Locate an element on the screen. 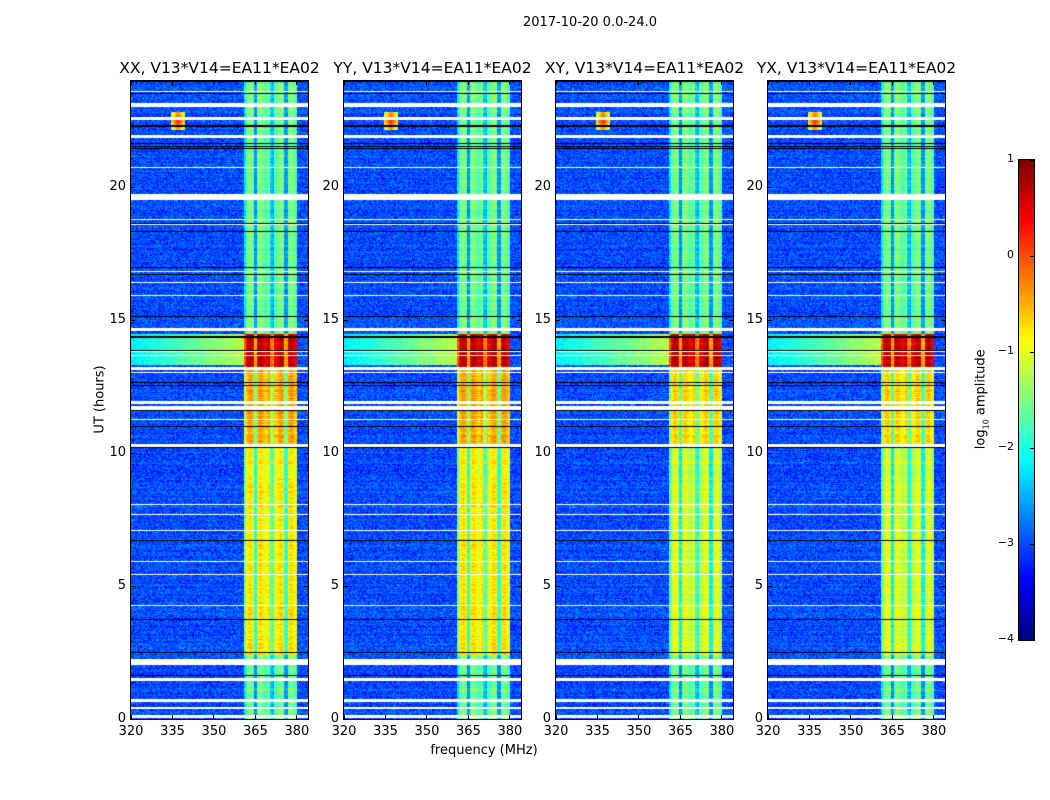 This screenshot has height=800, width=1050. panel-title-yy: YY, V13*V14=EA11*EA02 is located at coordinates (432, 68).